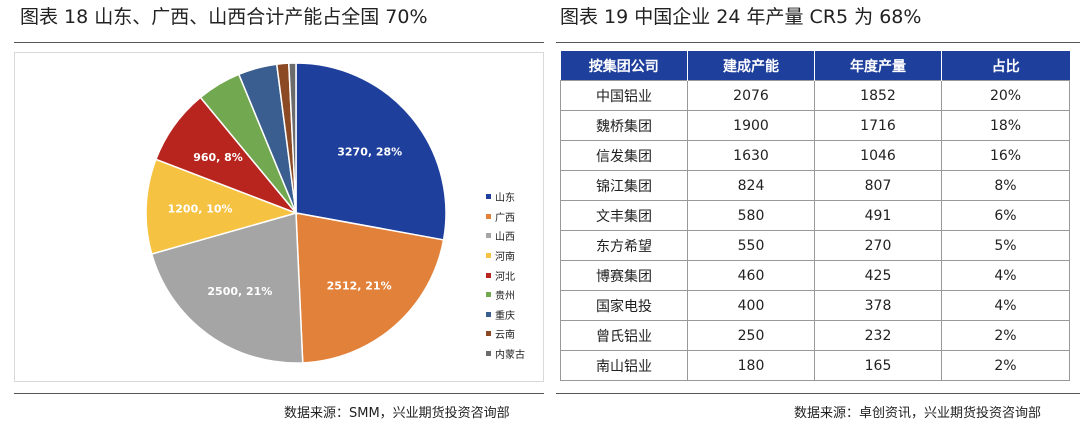 The width and height of the screenshot is (1080, 426). I want to click on table-cell: 1900, so click(751, 125).